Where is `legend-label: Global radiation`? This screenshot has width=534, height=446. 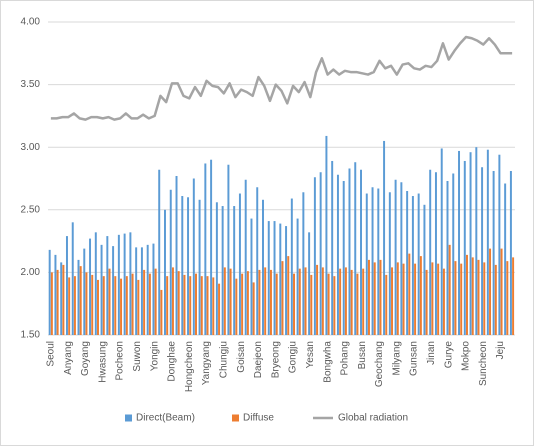 legend-label: Global radiation is located at coordinates (373, 418).